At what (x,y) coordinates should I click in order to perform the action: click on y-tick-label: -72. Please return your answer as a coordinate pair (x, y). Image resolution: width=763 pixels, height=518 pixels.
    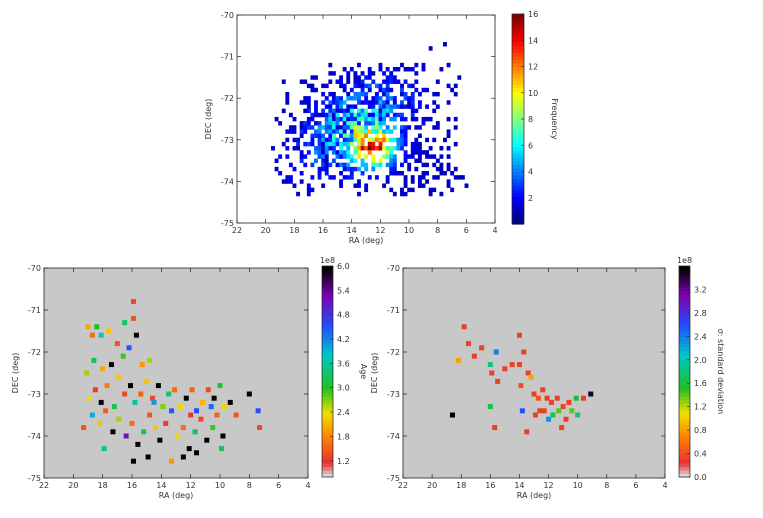
    Looking at the image, I should click on (393, 352).